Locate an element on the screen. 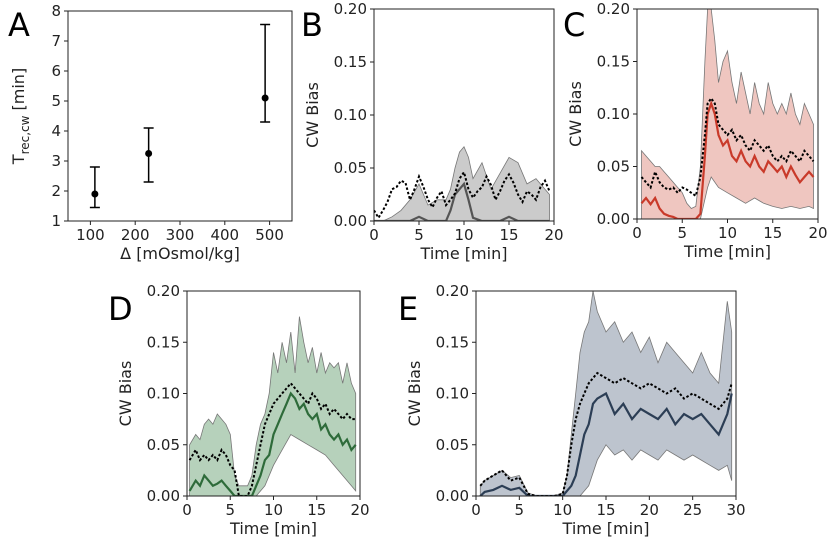 This screenshot has width=831, height=537. x-tick-label: 400 is located at coordinates (224, 235).